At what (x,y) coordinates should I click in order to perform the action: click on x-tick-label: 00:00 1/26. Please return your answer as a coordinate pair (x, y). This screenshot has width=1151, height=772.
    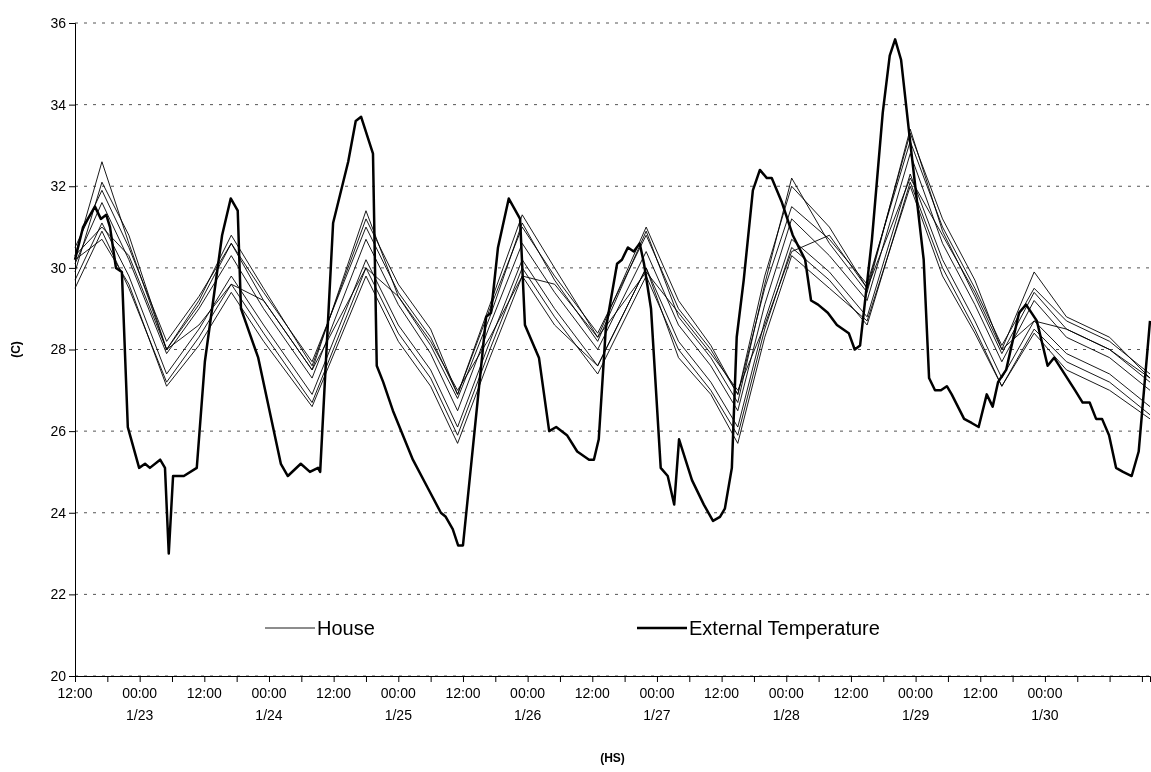
    Looking at the image, I should click on (528, 704).